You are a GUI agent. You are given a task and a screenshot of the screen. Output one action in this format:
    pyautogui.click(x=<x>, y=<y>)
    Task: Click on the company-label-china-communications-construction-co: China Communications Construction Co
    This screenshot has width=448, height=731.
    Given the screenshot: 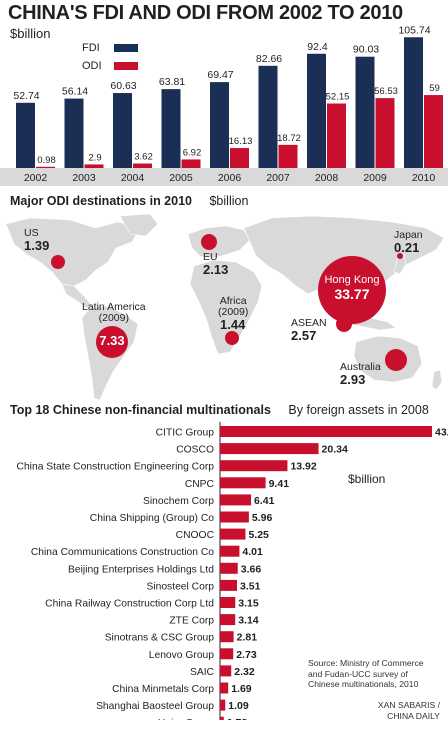 What is the action you would take?
    pyautogui.click(x=122, y=552)
    